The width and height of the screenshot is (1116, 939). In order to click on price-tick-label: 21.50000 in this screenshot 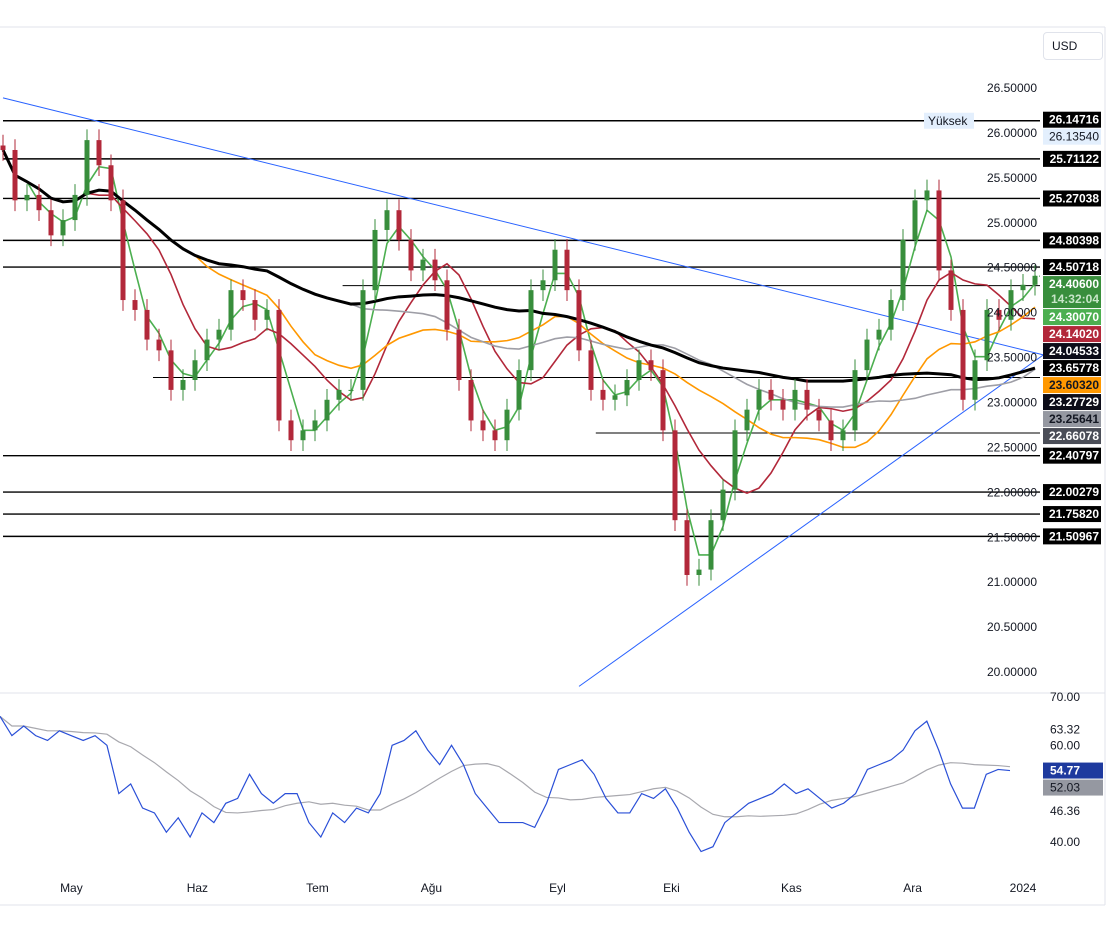, I will do `click(1012, 537)`.